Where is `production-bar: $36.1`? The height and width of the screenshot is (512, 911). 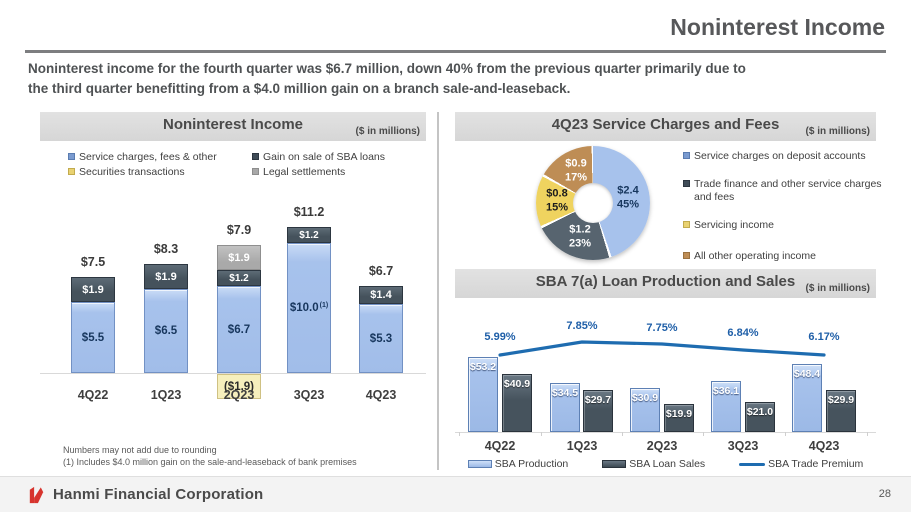 production-bar: $36.1 is located at coordinates (726, 406).